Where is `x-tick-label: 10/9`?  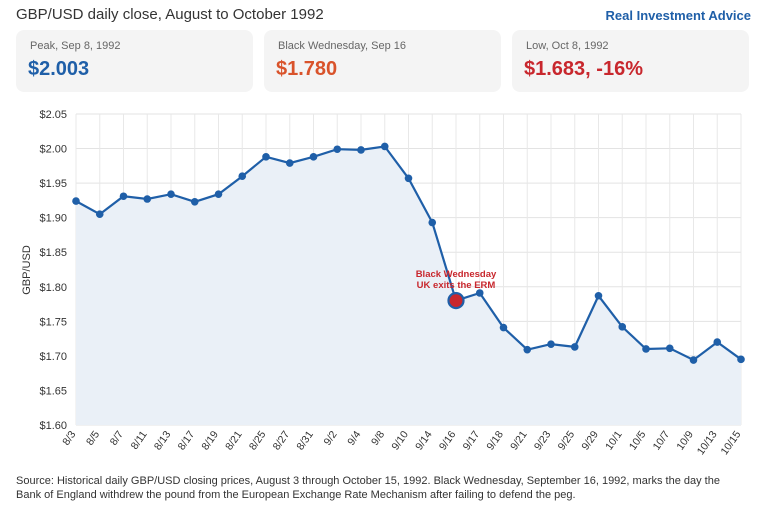
x-tick-label: 10/9 is located at coordinates (685, 441).